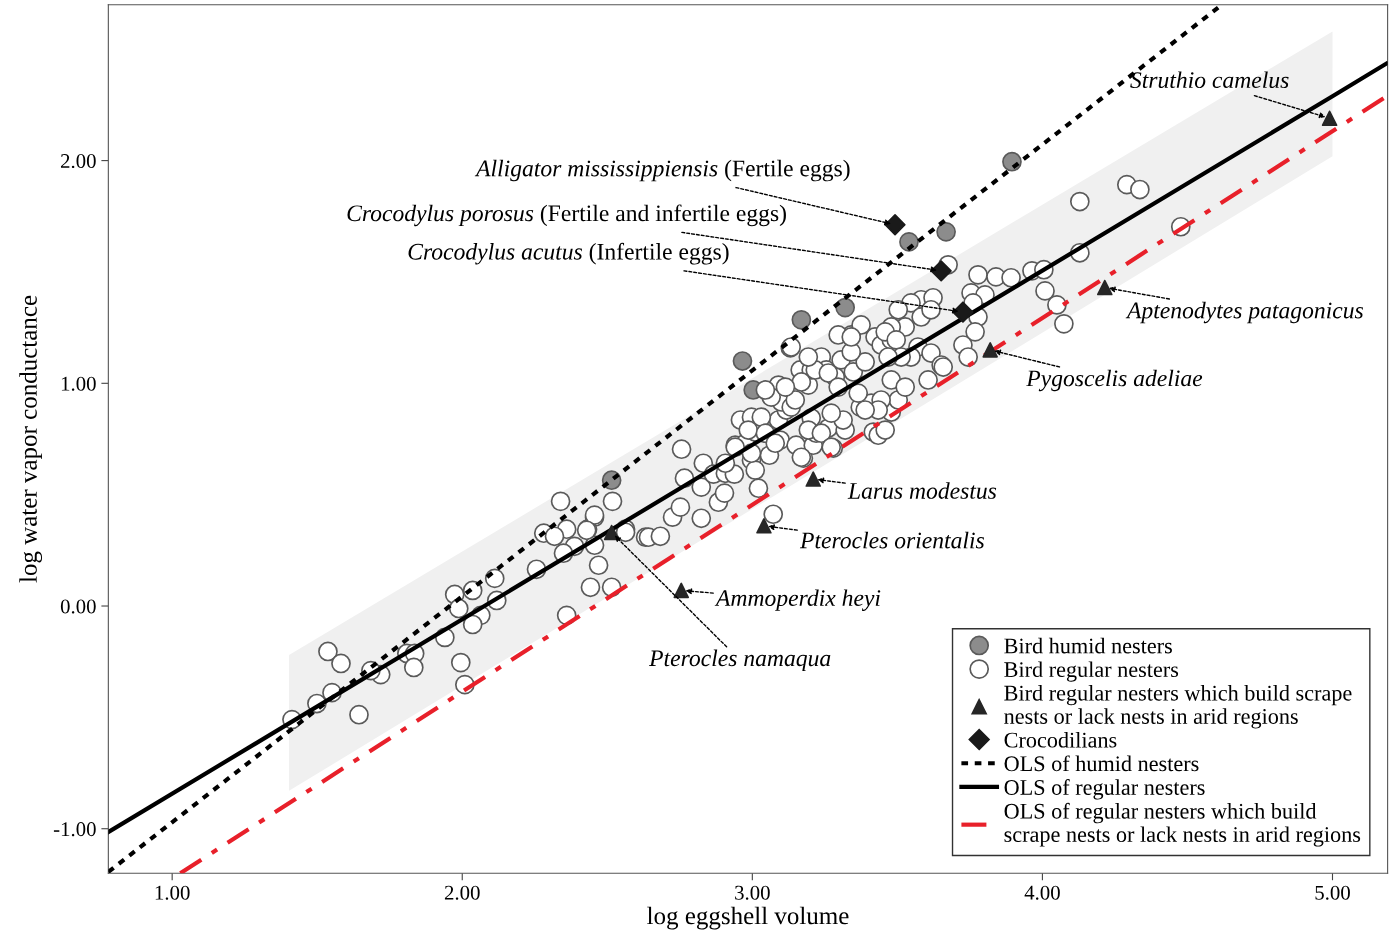  Describe the element at coordinates (1104, 789) in the screenshot. I see `legend-label: OLS of regular nesters` at that location.